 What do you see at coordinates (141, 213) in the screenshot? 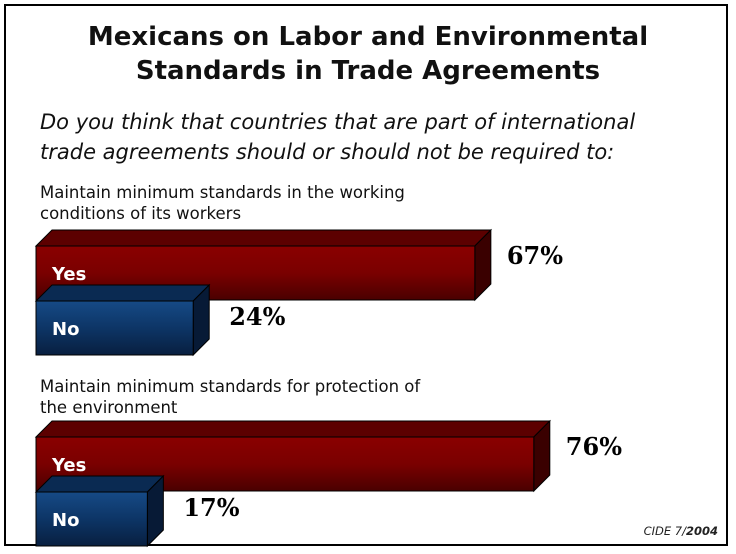
I see `section-1-label-line-2: conditions of its workers` at bounding box center [141, 213].